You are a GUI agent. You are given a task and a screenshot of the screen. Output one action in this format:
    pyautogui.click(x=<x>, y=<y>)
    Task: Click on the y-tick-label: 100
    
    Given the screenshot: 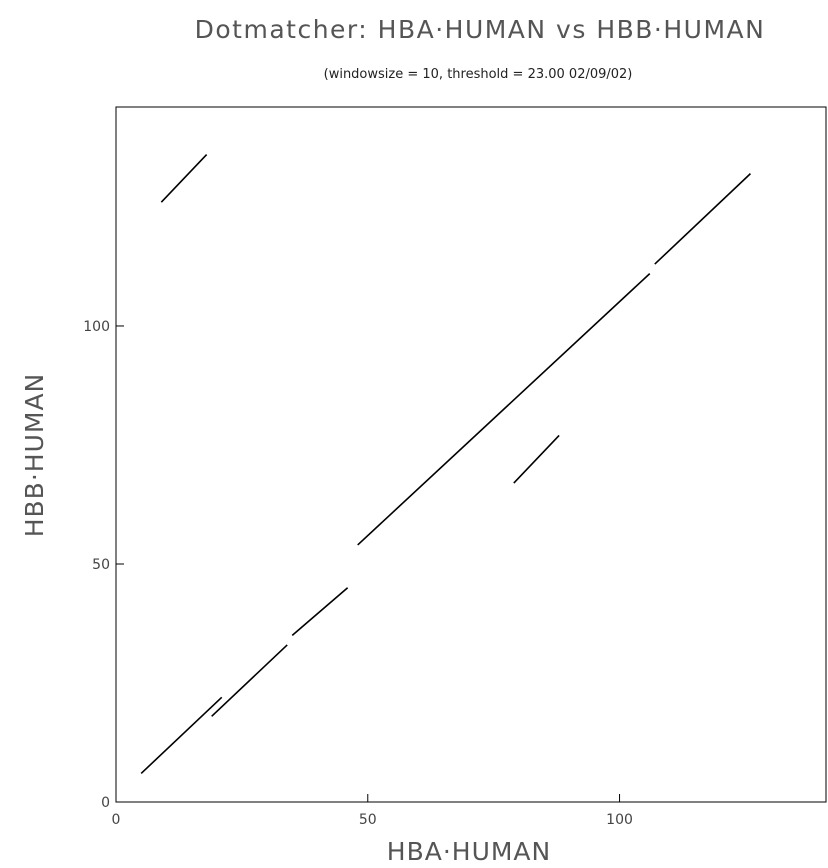 What is the action you would take?
    pyautogui.click(x=96, y=327)
    